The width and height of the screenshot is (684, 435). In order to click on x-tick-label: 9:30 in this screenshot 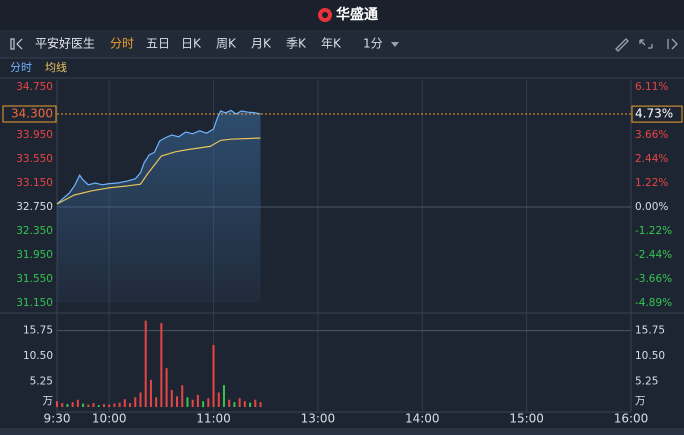, I will do `click(57, 419)`.